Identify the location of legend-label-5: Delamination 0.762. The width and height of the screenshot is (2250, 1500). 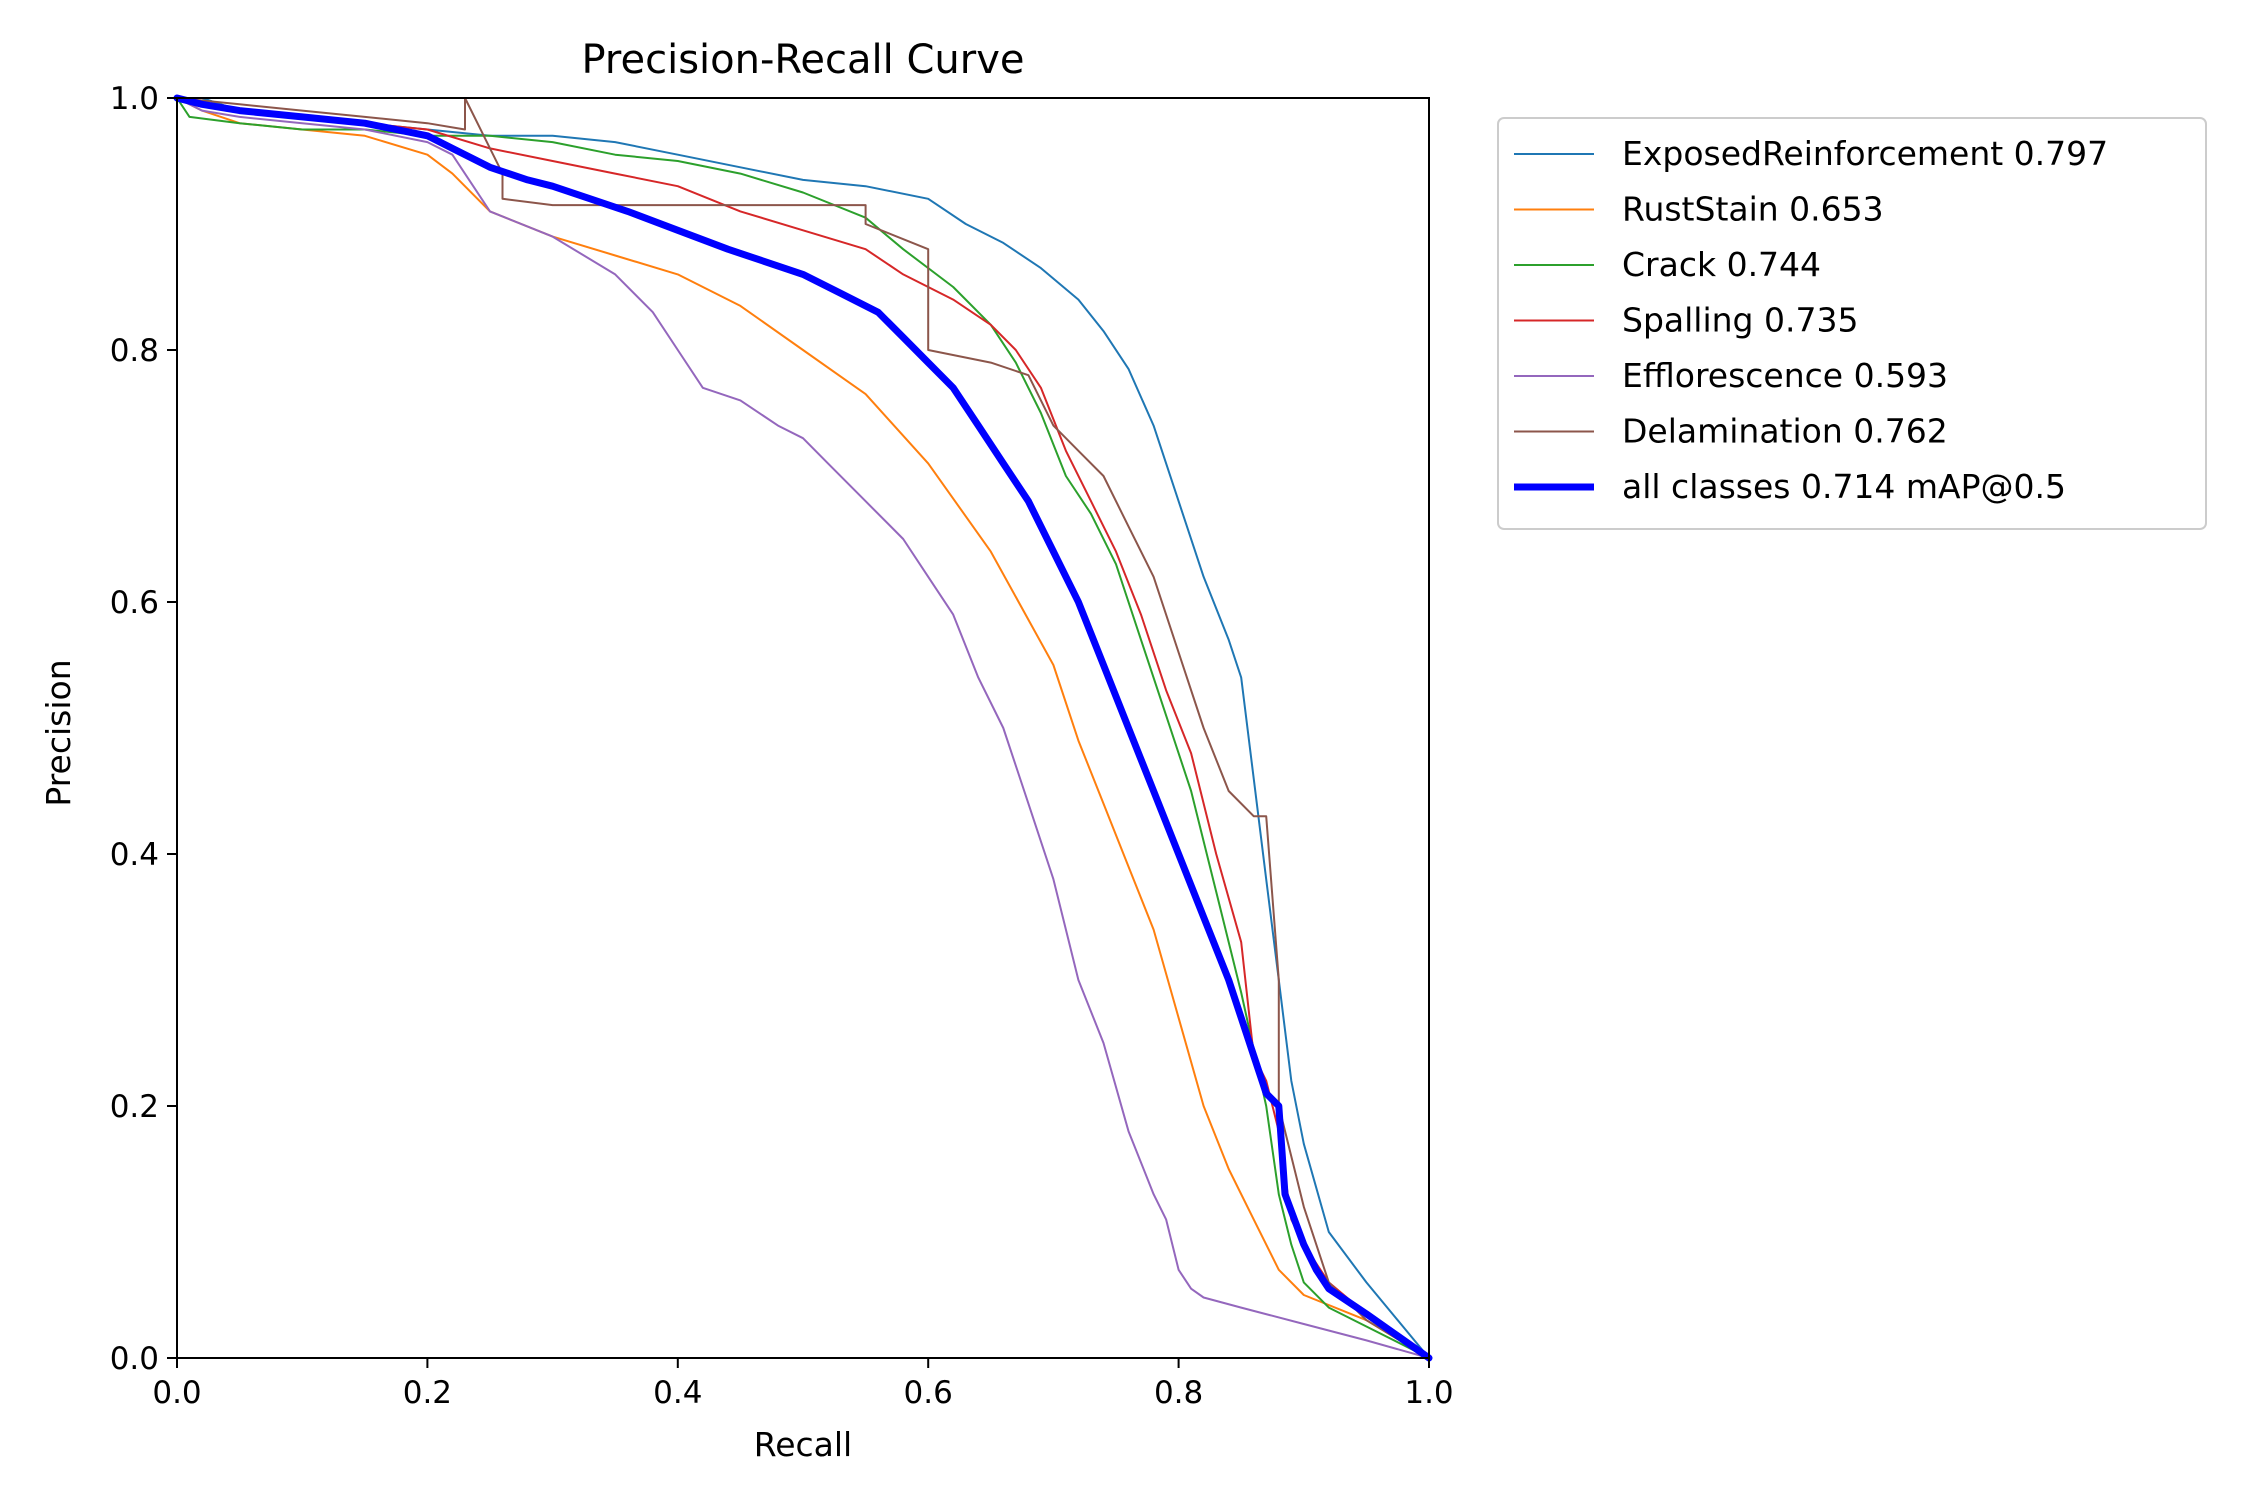
(1785, 431).